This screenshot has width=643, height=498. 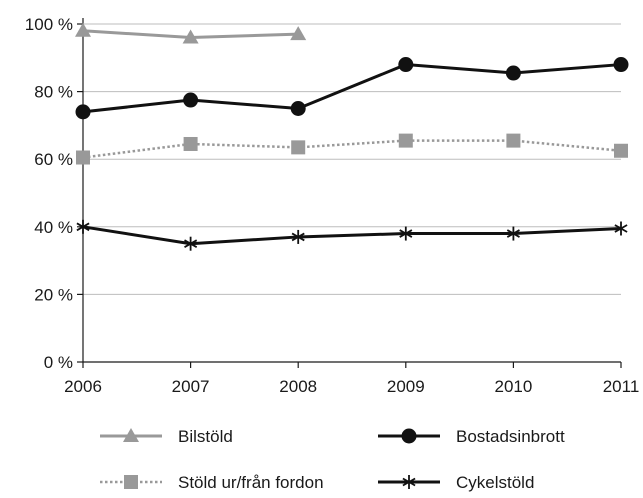 I want to click on legend-marker-stold-ur-fran-fordon, so click(x=131, y=482).